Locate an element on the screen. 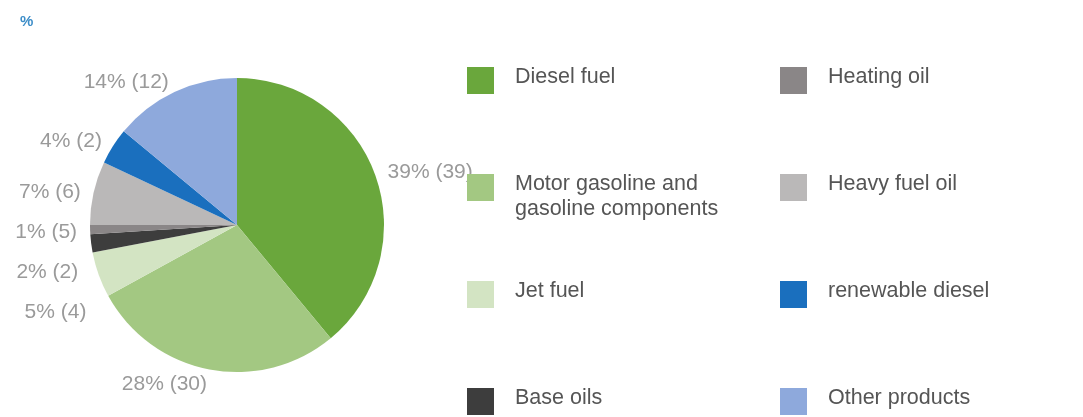 The height and width of the screenshot is (417, 1083). legend-label: Diesel fuel is located at coordinates (566, 76).